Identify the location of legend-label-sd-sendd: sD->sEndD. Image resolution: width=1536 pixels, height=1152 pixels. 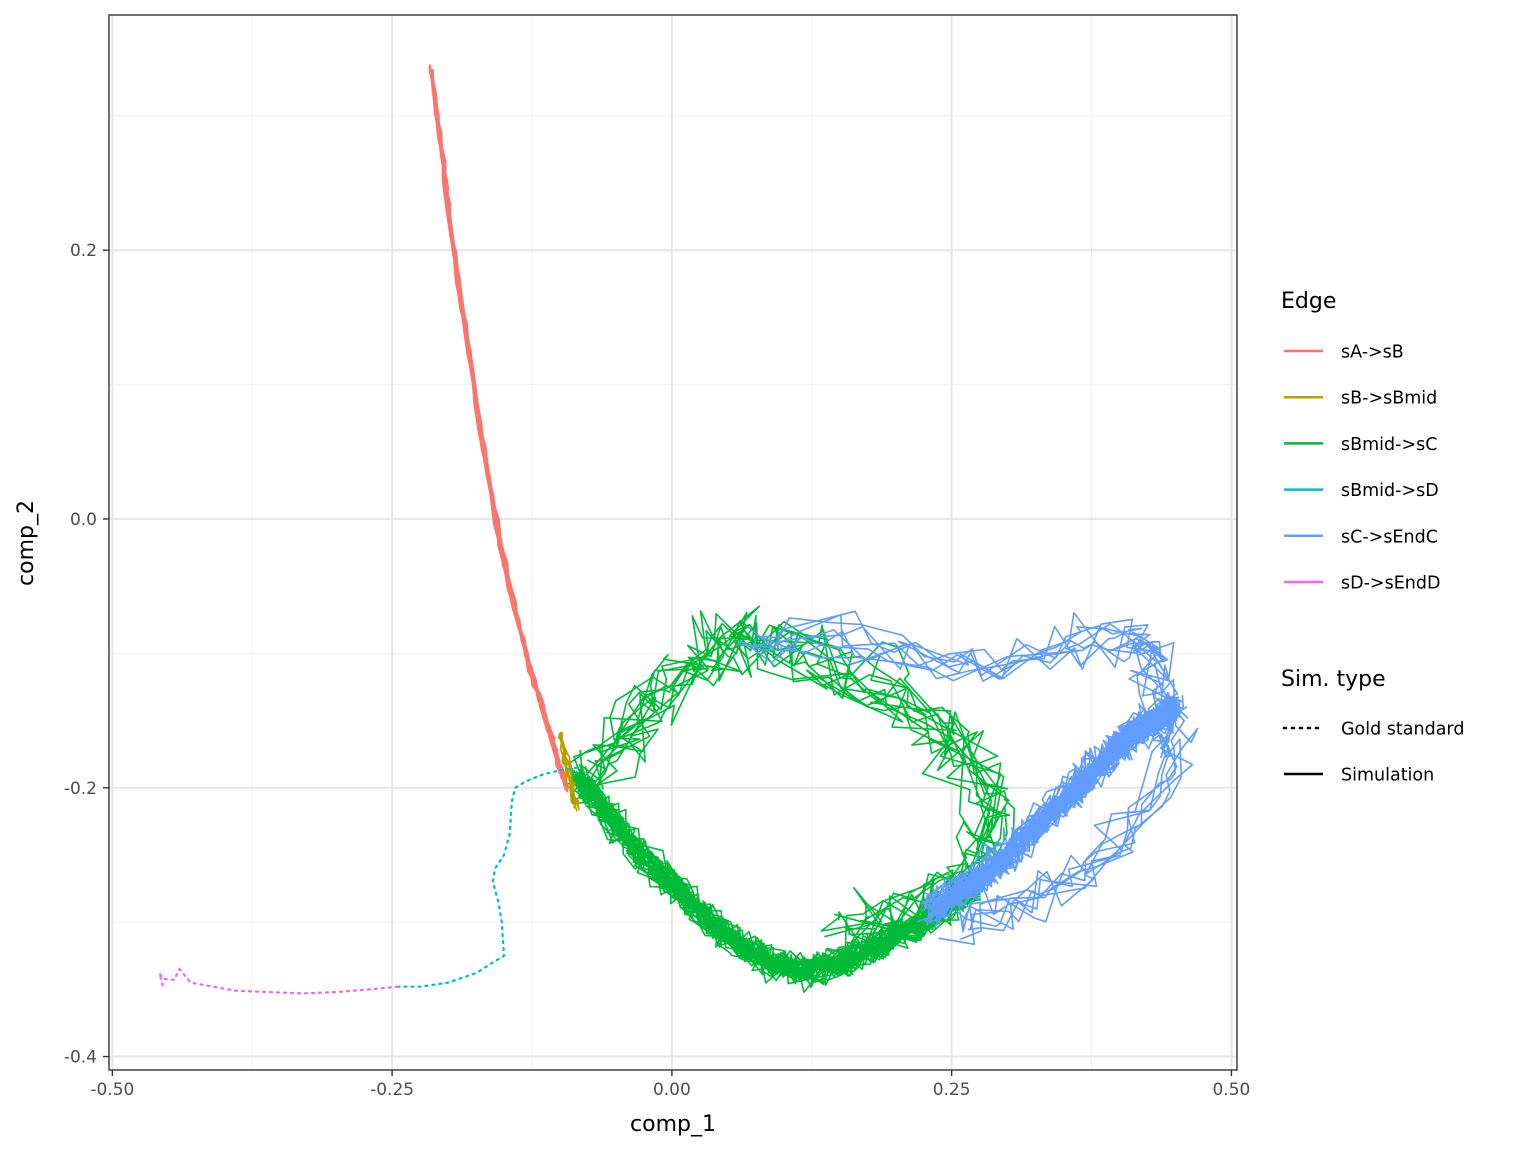
(1390, 584).